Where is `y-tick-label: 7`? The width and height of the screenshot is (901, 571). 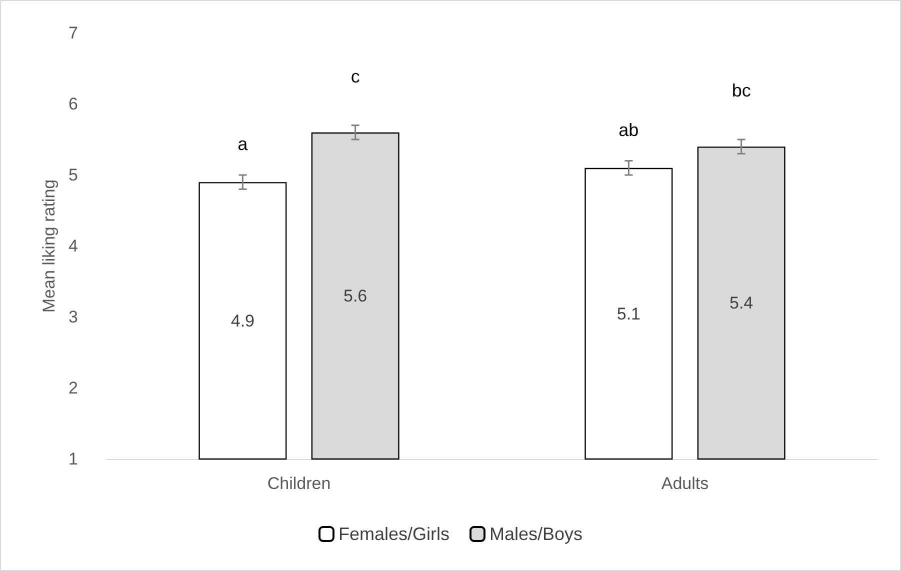
y-tick-label: 7 is located at coordinates (73, 33).